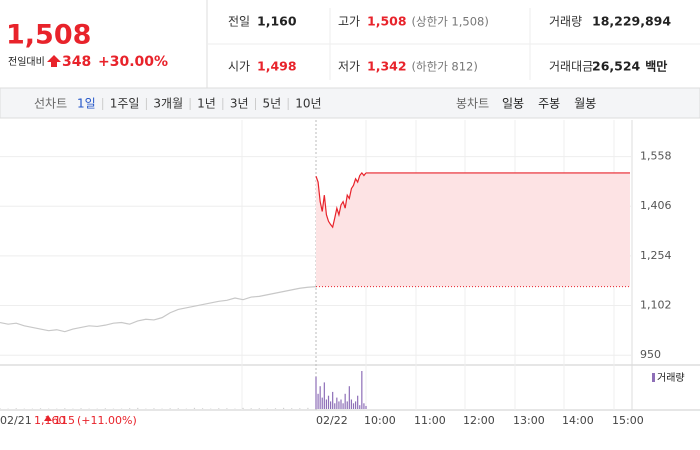  What do you see at coordinates (549, 104) in the screenshot?
I see `period-tab: 주봉` at bounding box center [549, 104].